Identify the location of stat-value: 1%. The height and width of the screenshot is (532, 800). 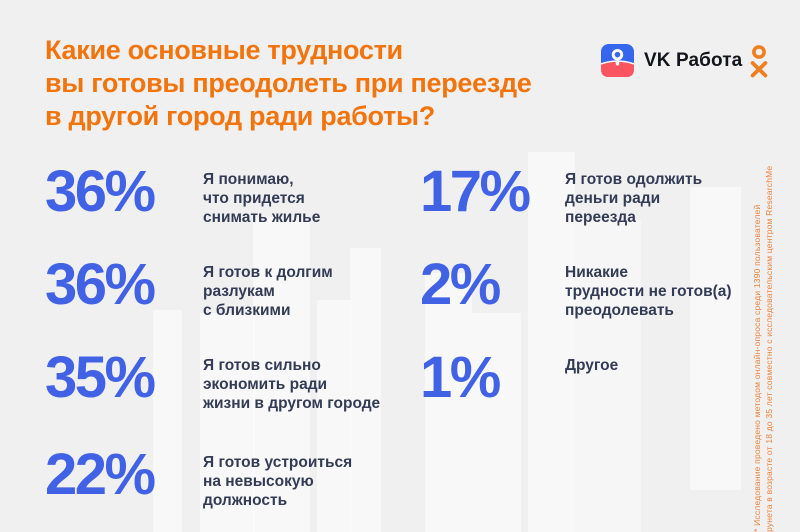
(460, 377).